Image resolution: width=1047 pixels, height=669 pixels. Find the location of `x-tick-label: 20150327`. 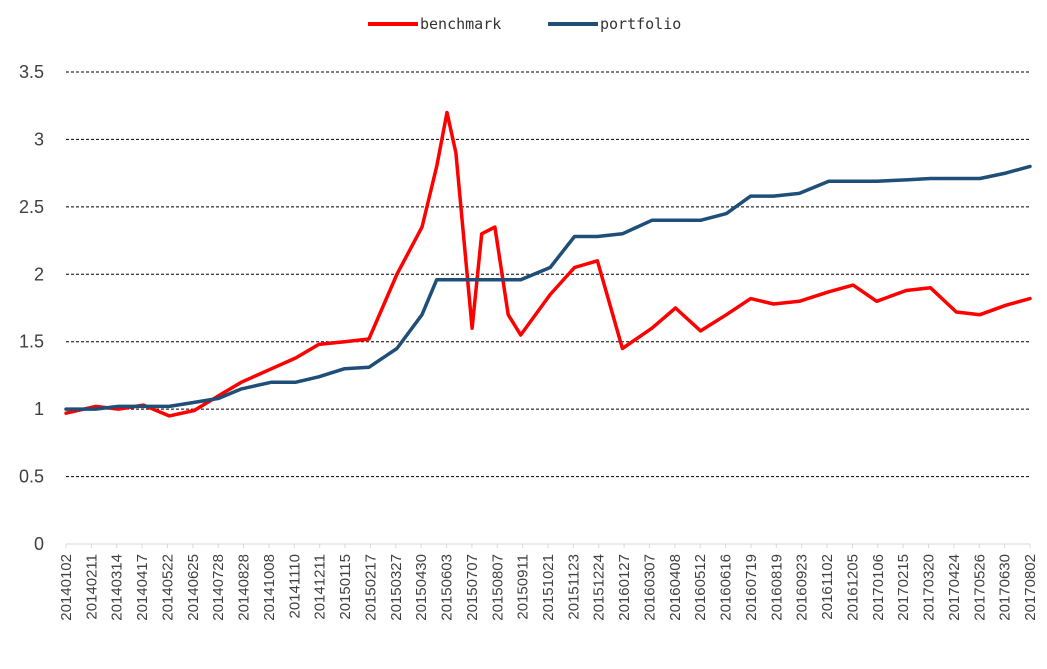

x-tick-label: 20150327 is located at coordinates (396, 587).